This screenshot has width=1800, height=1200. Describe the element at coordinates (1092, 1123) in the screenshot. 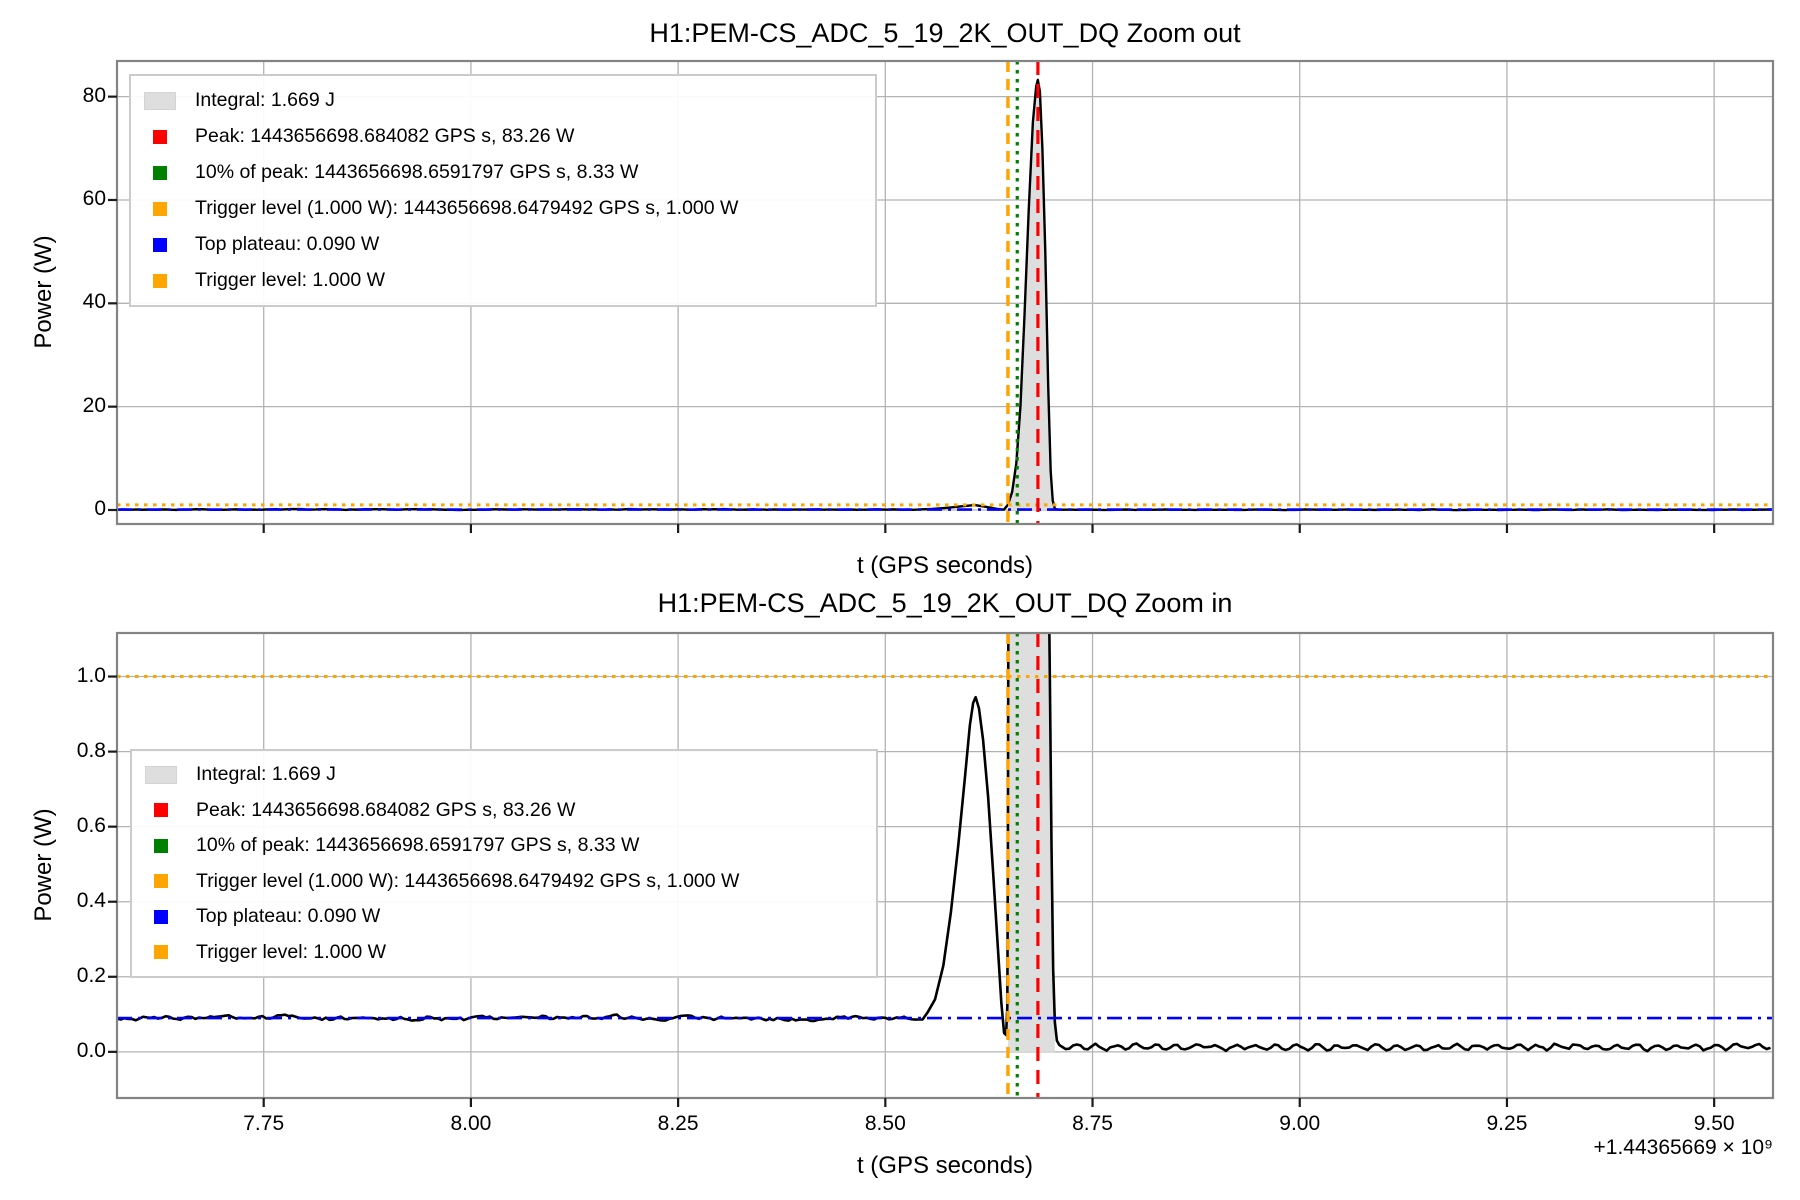

I see `x-tick-label: 8.75` at that location.